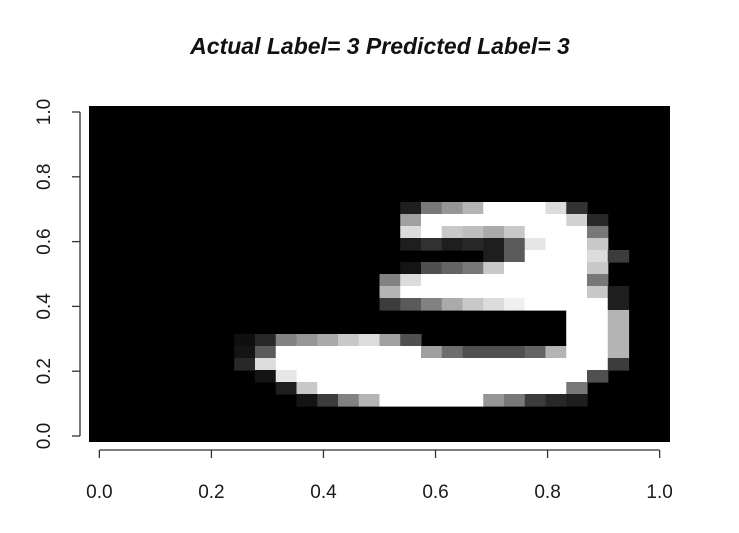 The image size is (739, 533). Describe the element at coordinates (211, 492) in the screenshot. I see `x-tick-label: 0.2` at that location.